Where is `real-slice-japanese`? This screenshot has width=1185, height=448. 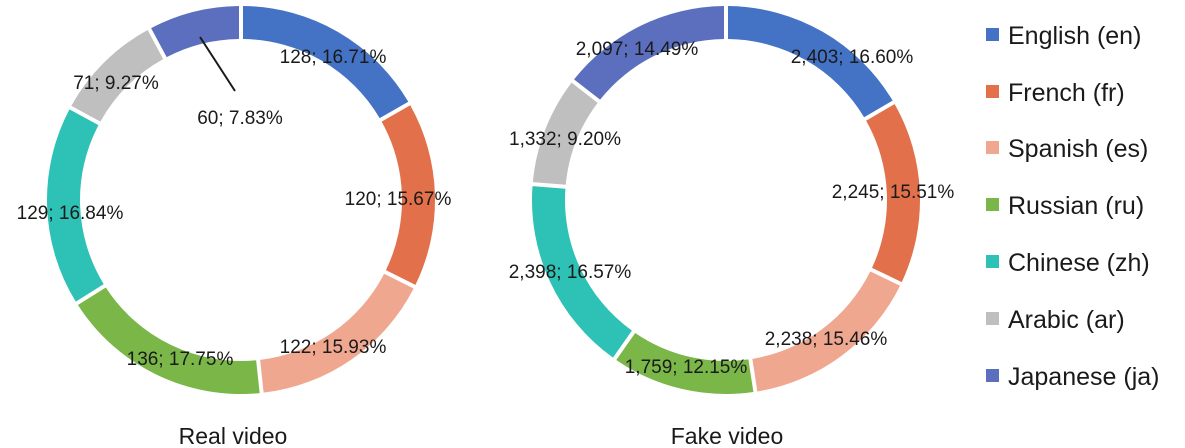
real-slice-japanese is located at coordinates (195, 32).